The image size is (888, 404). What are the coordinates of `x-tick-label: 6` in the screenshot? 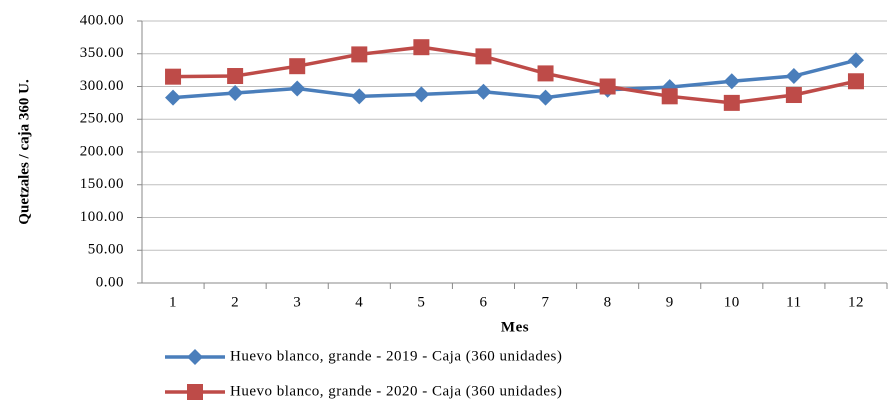 It's located at (483, 302).